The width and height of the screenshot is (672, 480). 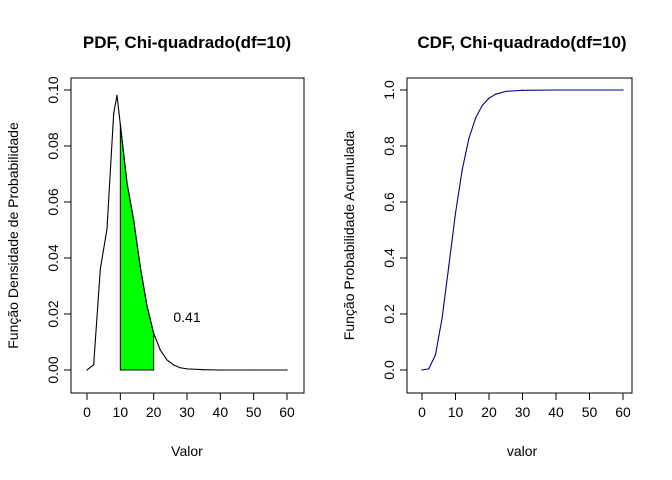 I want to click on cdf-x-tick-label: 50, so click(x=590, y=412).